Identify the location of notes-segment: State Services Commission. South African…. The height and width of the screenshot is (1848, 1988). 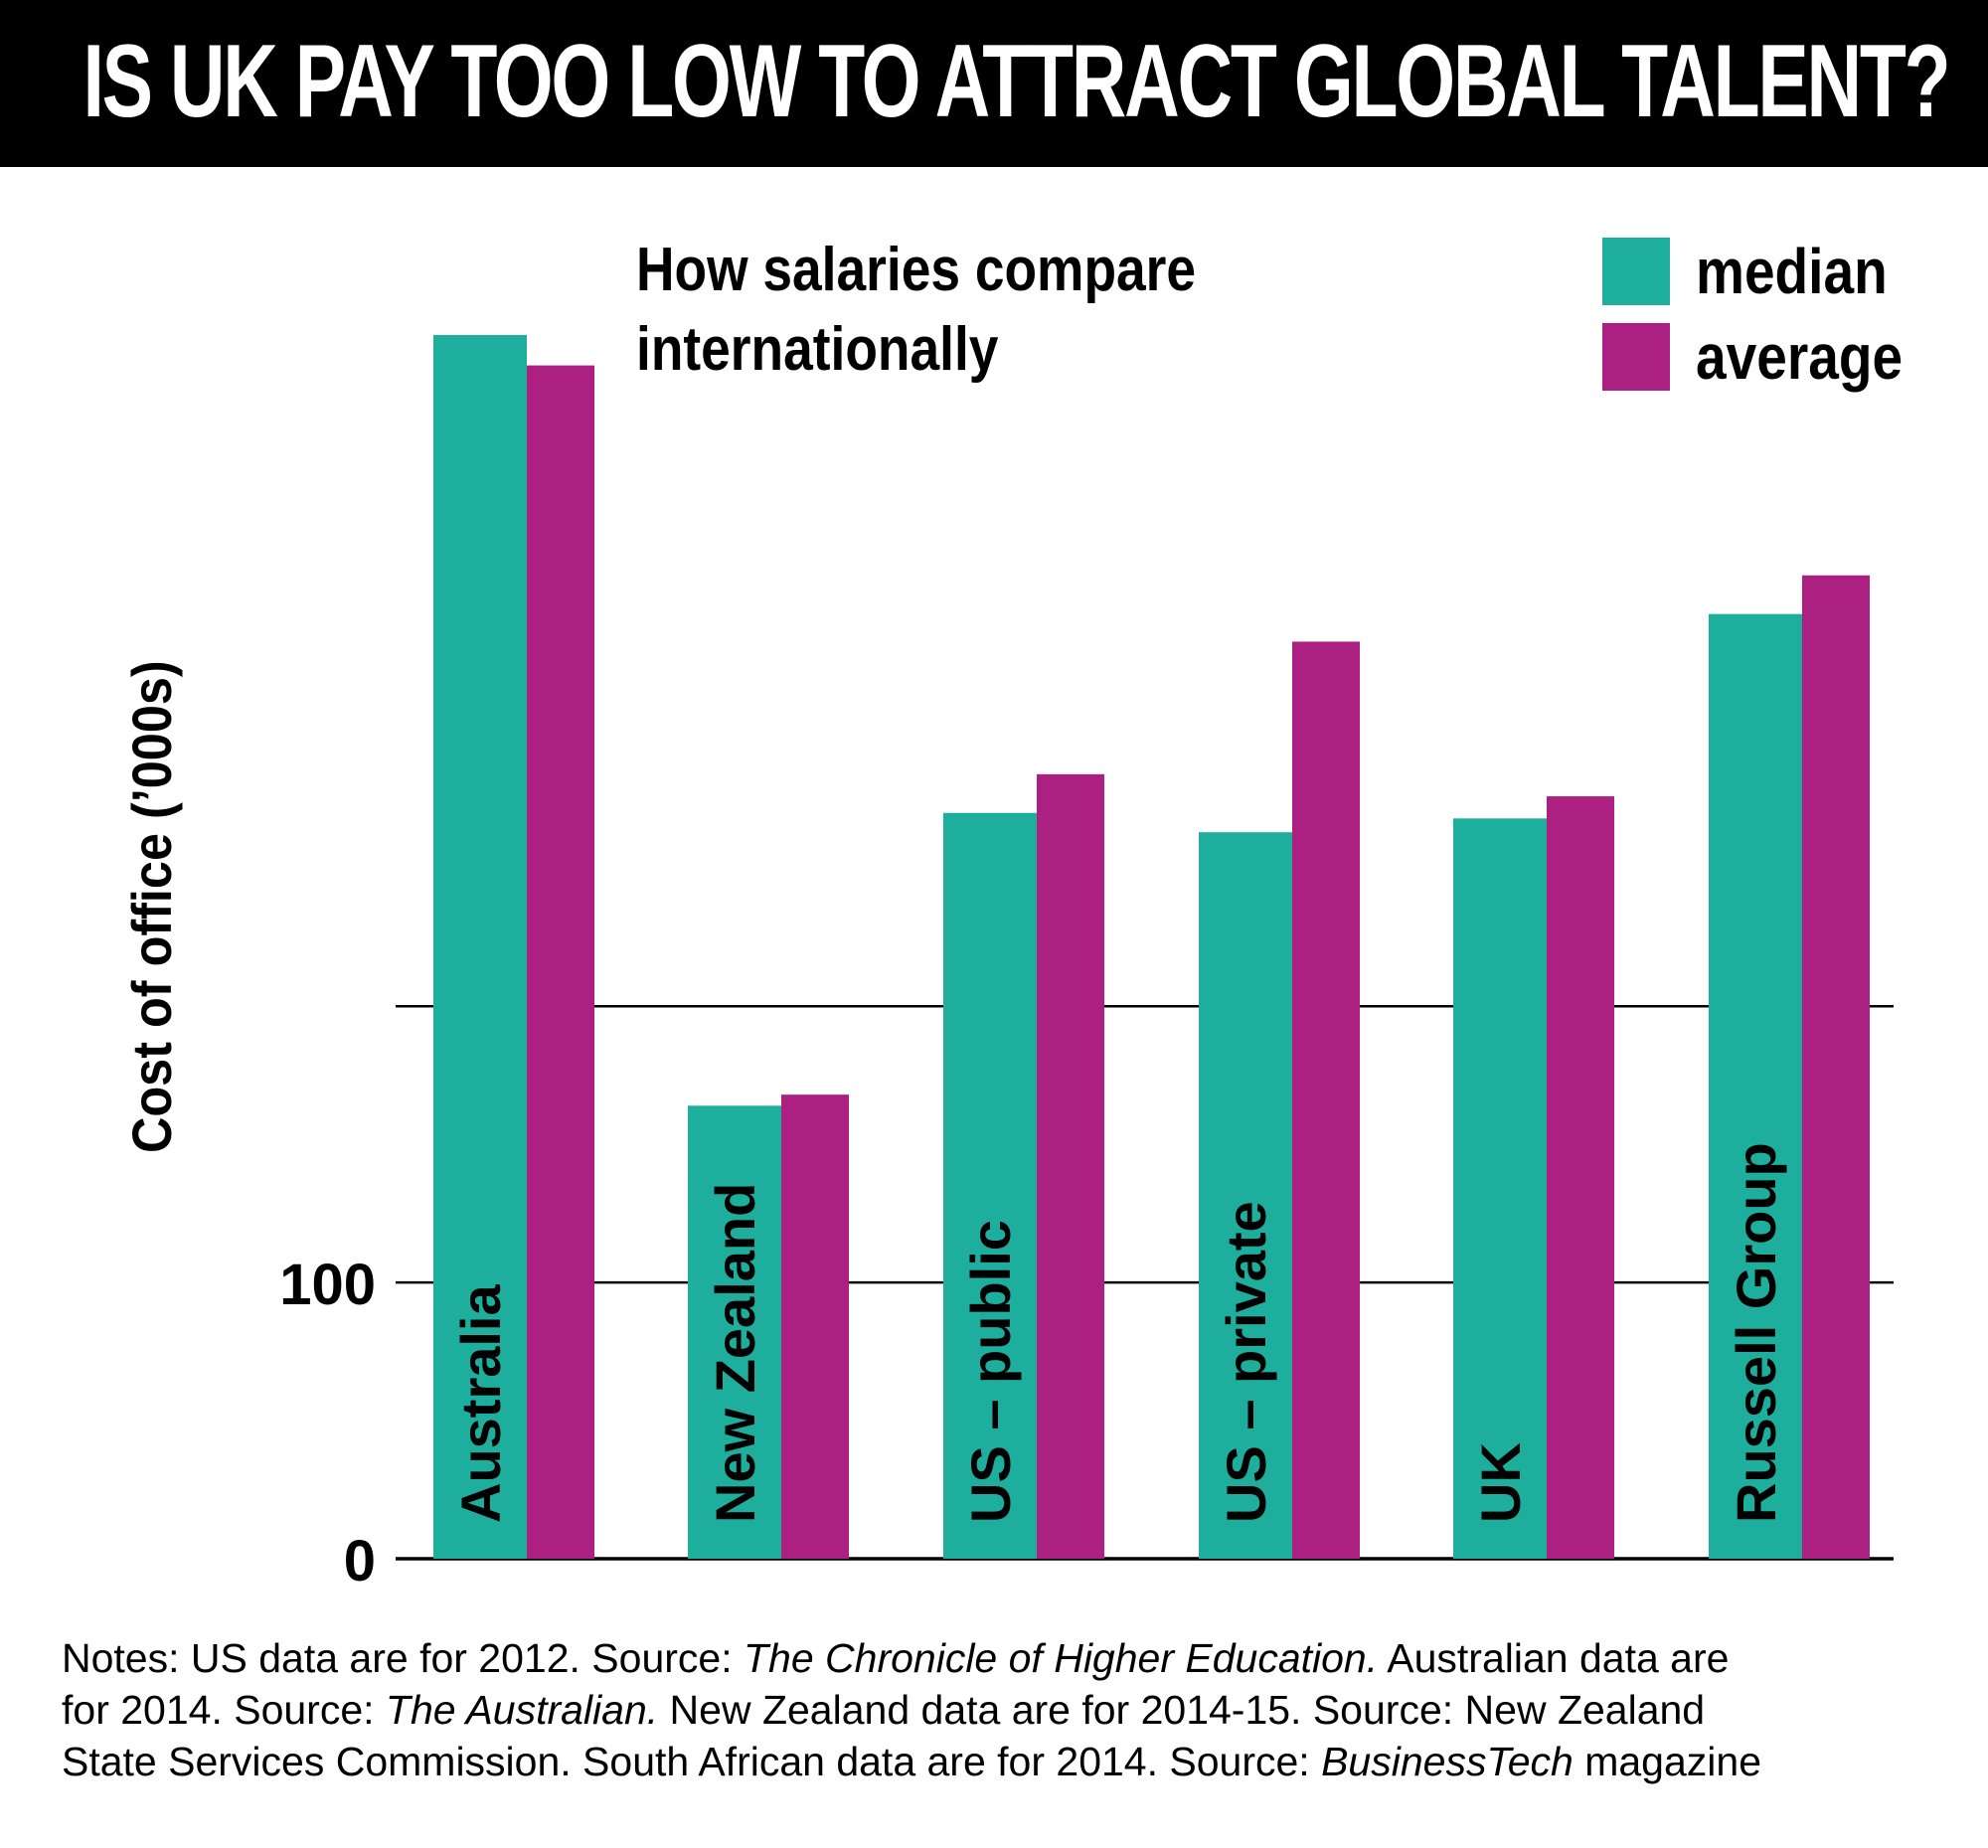
(692, 1761).